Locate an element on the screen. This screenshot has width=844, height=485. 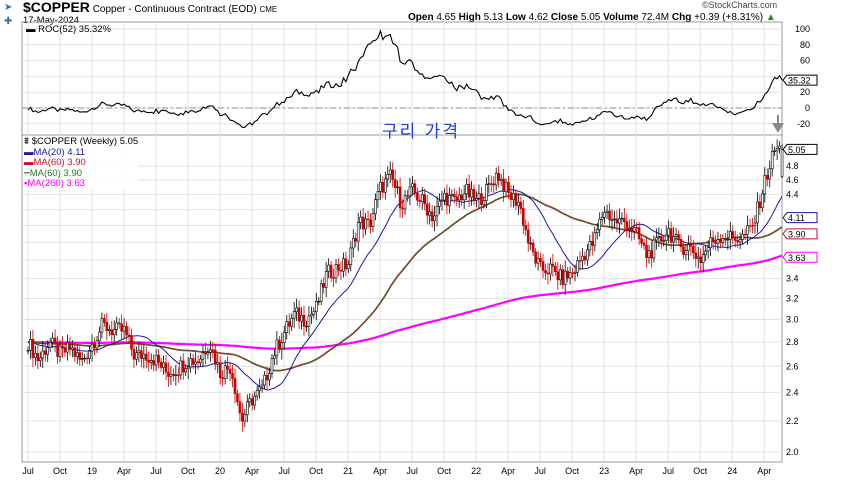
watermark: ©StockCharts.com is located at coordinates (740, 5).